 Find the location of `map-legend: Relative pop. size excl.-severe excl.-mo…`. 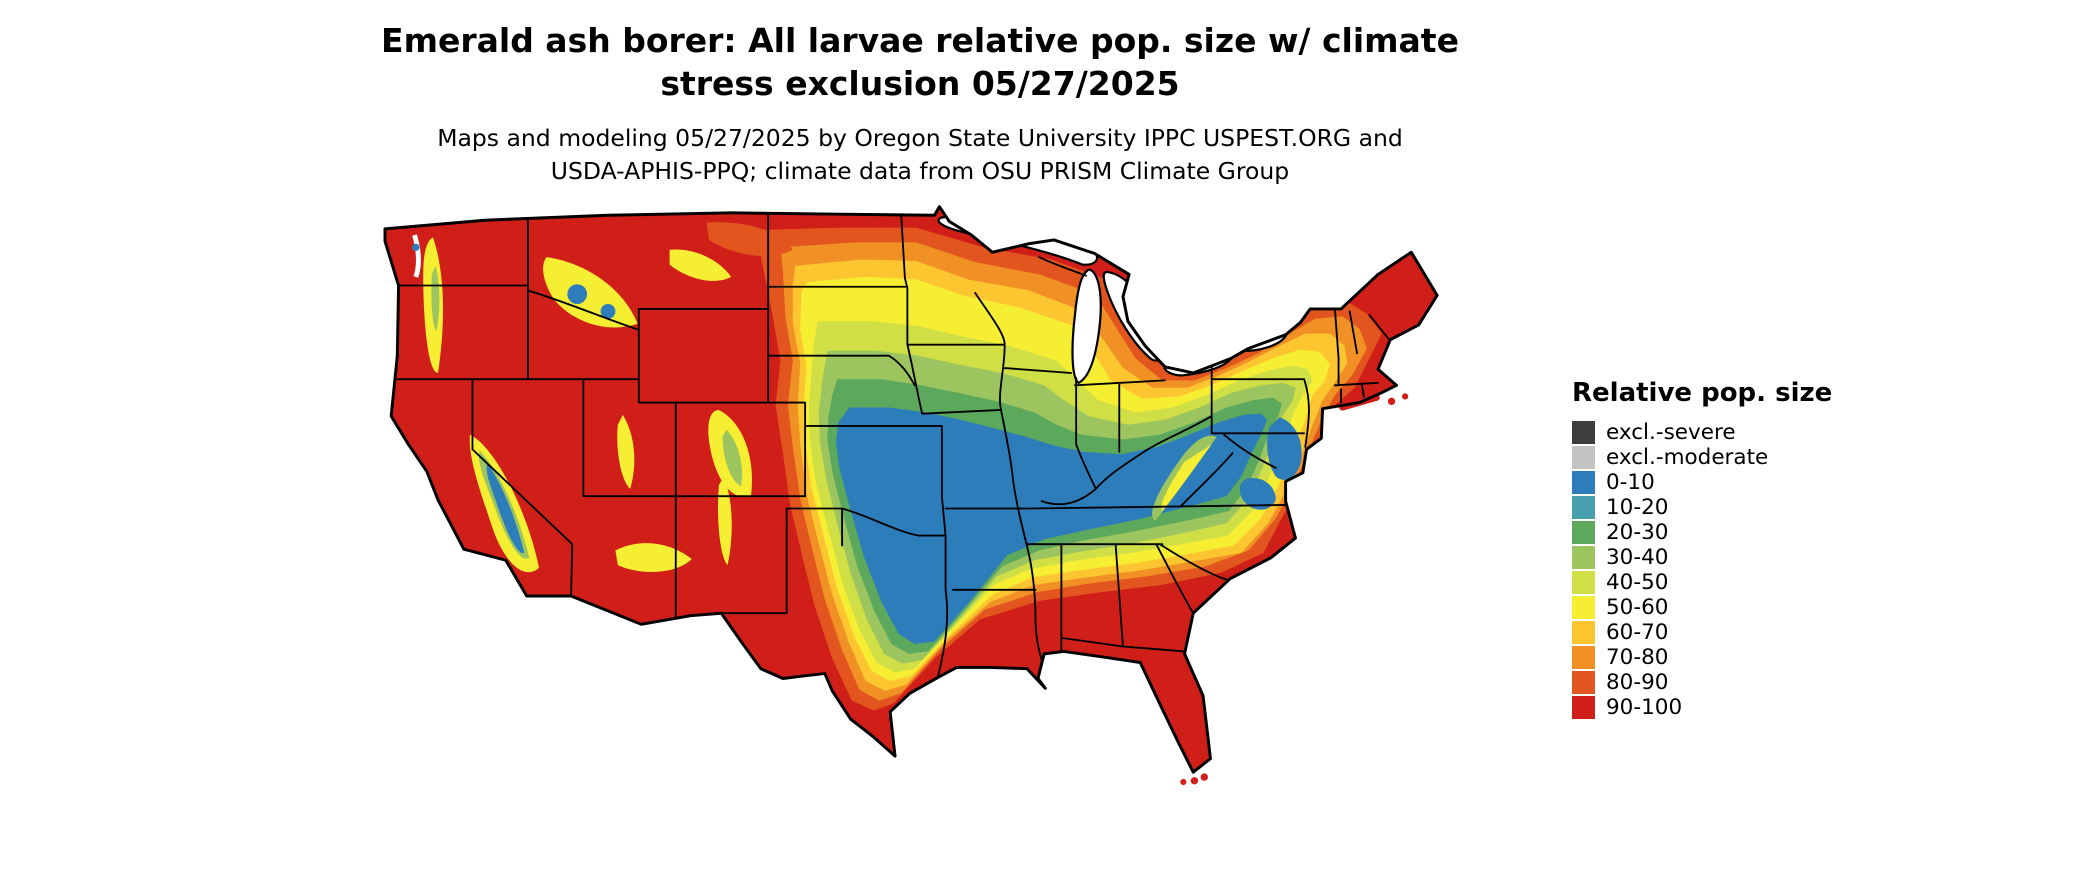

map-legend: Relative pop. size excl.-severe excl.-mo… is located at coordinates (1702, 549).